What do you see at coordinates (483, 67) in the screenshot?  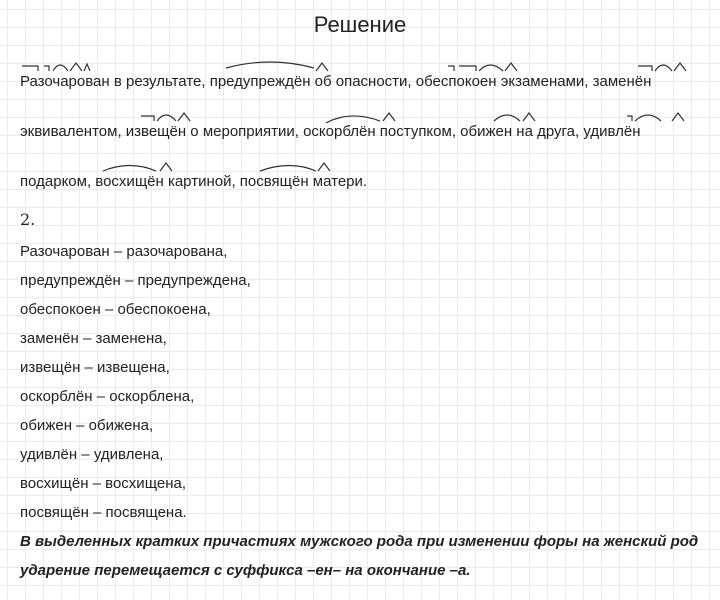 I see `morpheme-marks-obespokoen` at bounding box center [483, 67].